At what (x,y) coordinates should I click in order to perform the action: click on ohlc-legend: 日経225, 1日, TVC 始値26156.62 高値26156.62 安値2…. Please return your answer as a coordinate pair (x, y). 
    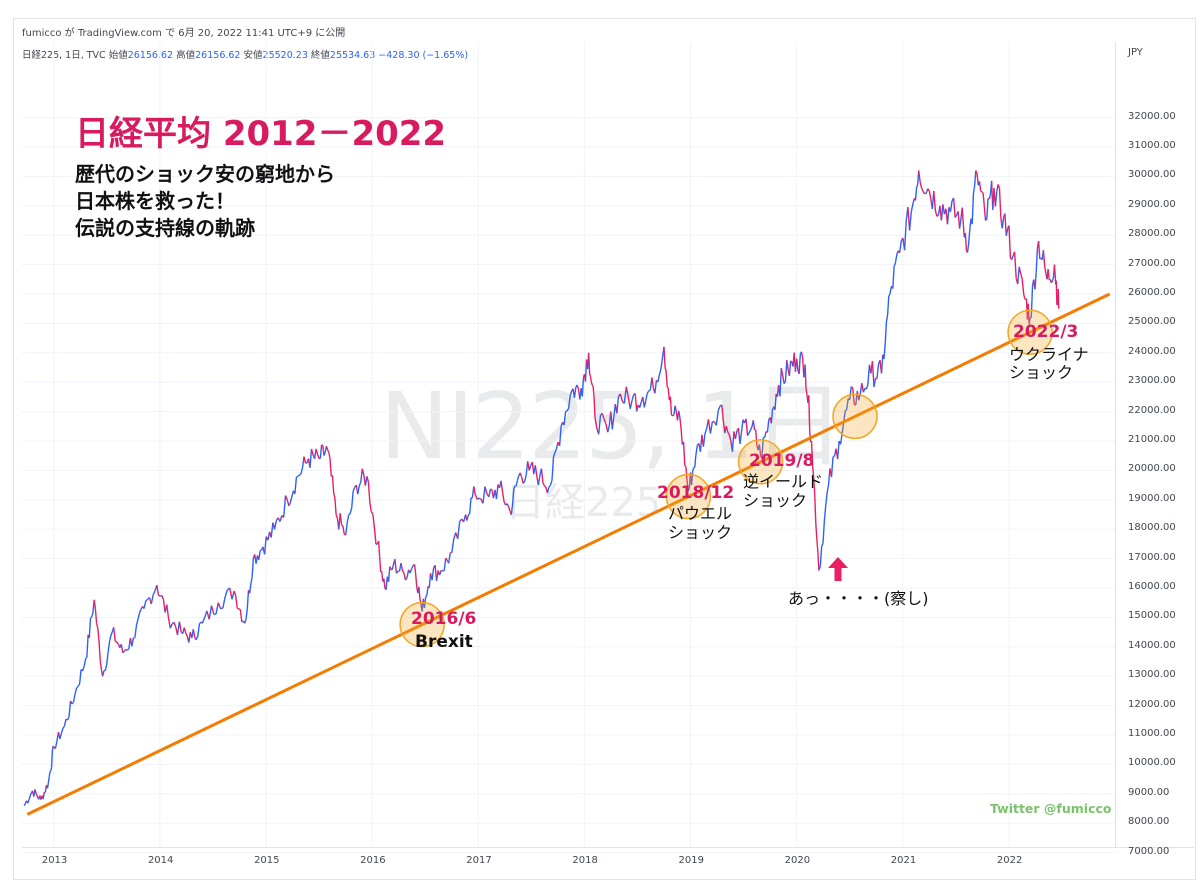
    Looking at the image, I should click on (245, 54).